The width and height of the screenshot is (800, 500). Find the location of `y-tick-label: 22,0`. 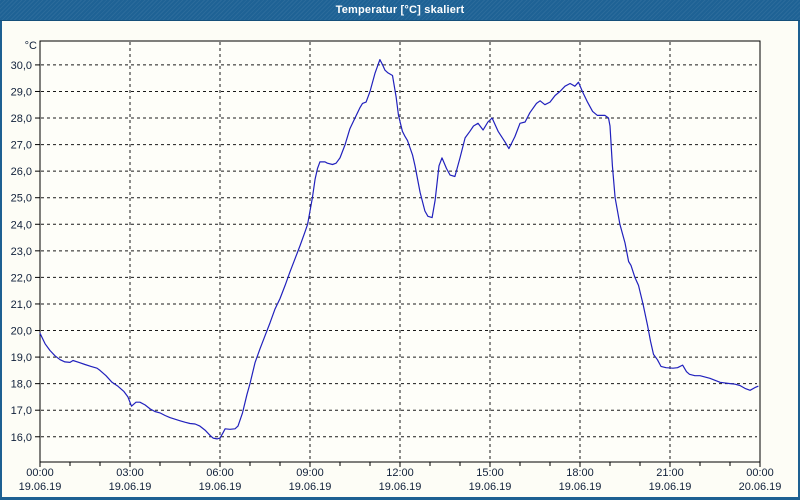

y-tick-label: 22,0 is located at coordinates (21, 278).